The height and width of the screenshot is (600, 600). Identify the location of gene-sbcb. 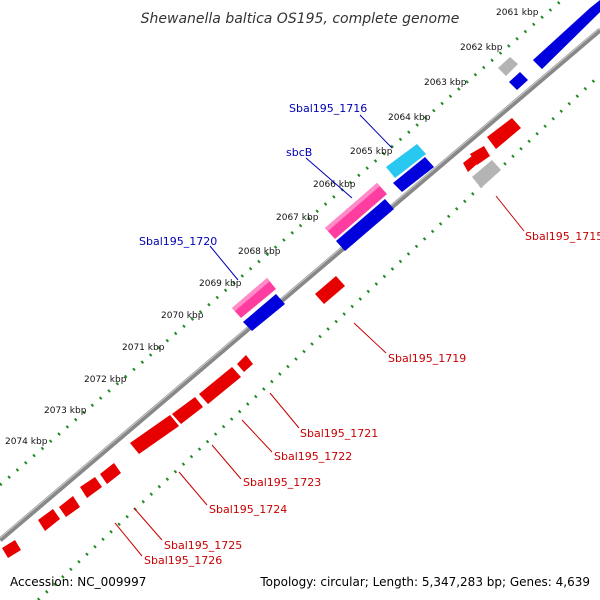
(356, 211).